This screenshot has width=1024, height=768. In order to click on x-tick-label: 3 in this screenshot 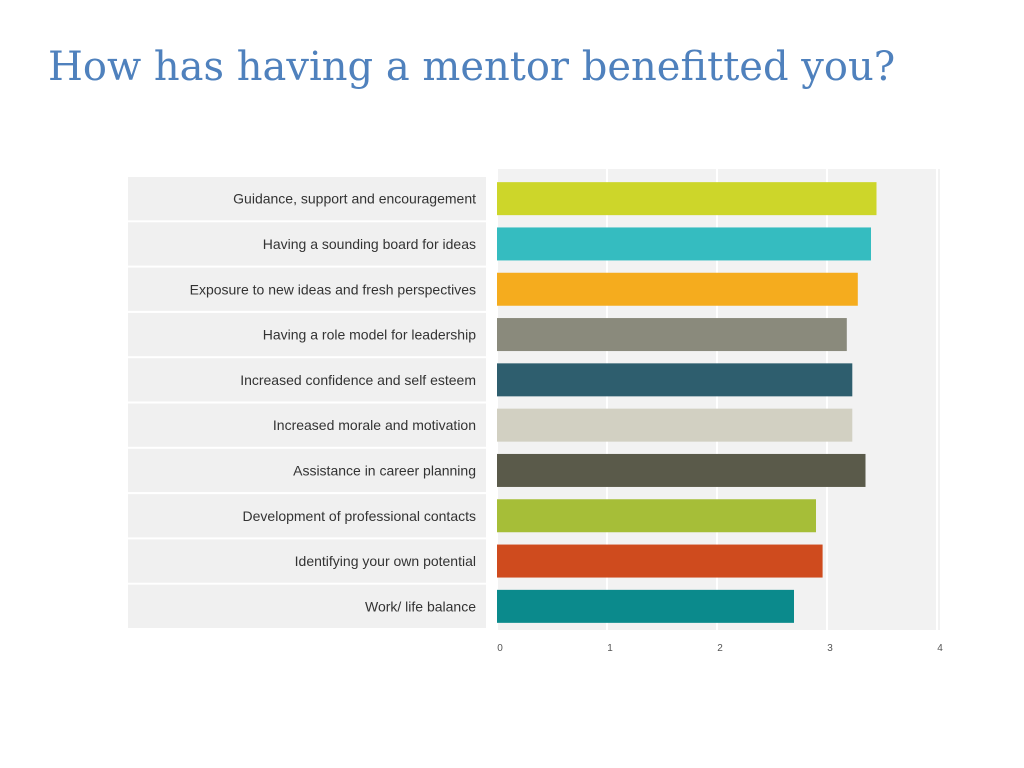, I will do `click(830, 648)`.